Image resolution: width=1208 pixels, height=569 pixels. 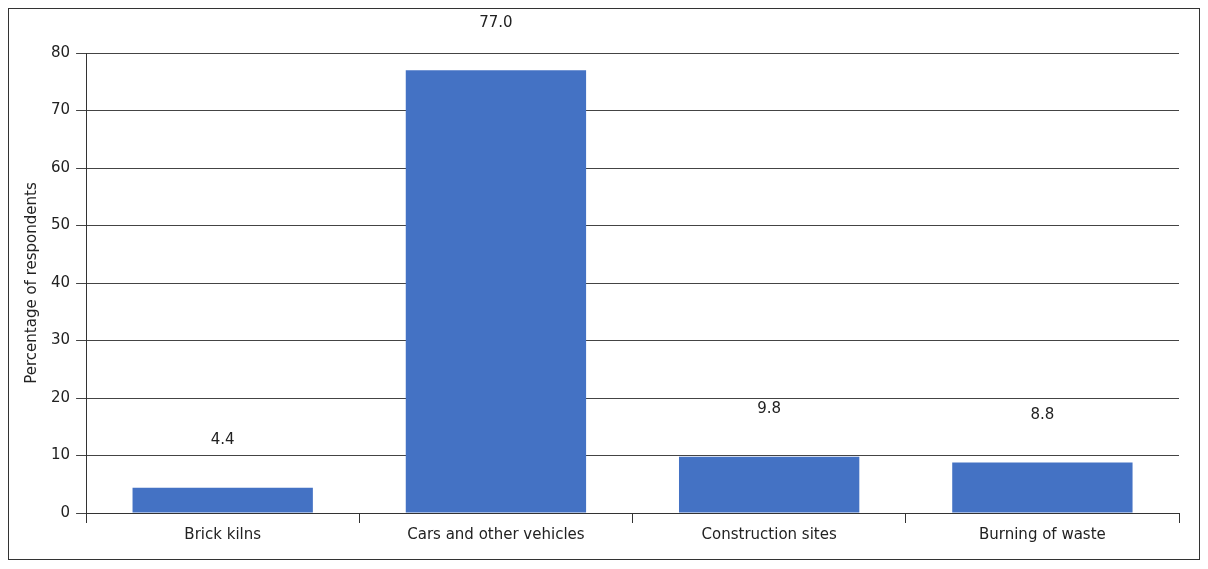 What do you see at coordinates (769, 533) in the screenshot?
I see `x-tick-label: Construction sites` at bounding box center [769, 533].